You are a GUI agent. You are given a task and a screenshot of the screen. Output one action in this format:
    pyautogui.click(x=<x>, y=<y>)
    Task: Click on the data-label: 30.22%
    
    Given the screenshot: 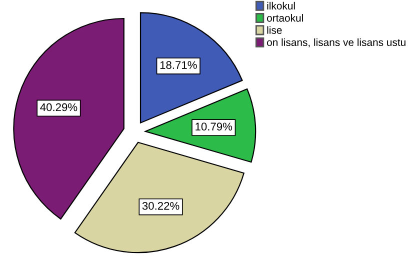 What is the action you would take?
    pyautogui.click(x=161, y=206)
    